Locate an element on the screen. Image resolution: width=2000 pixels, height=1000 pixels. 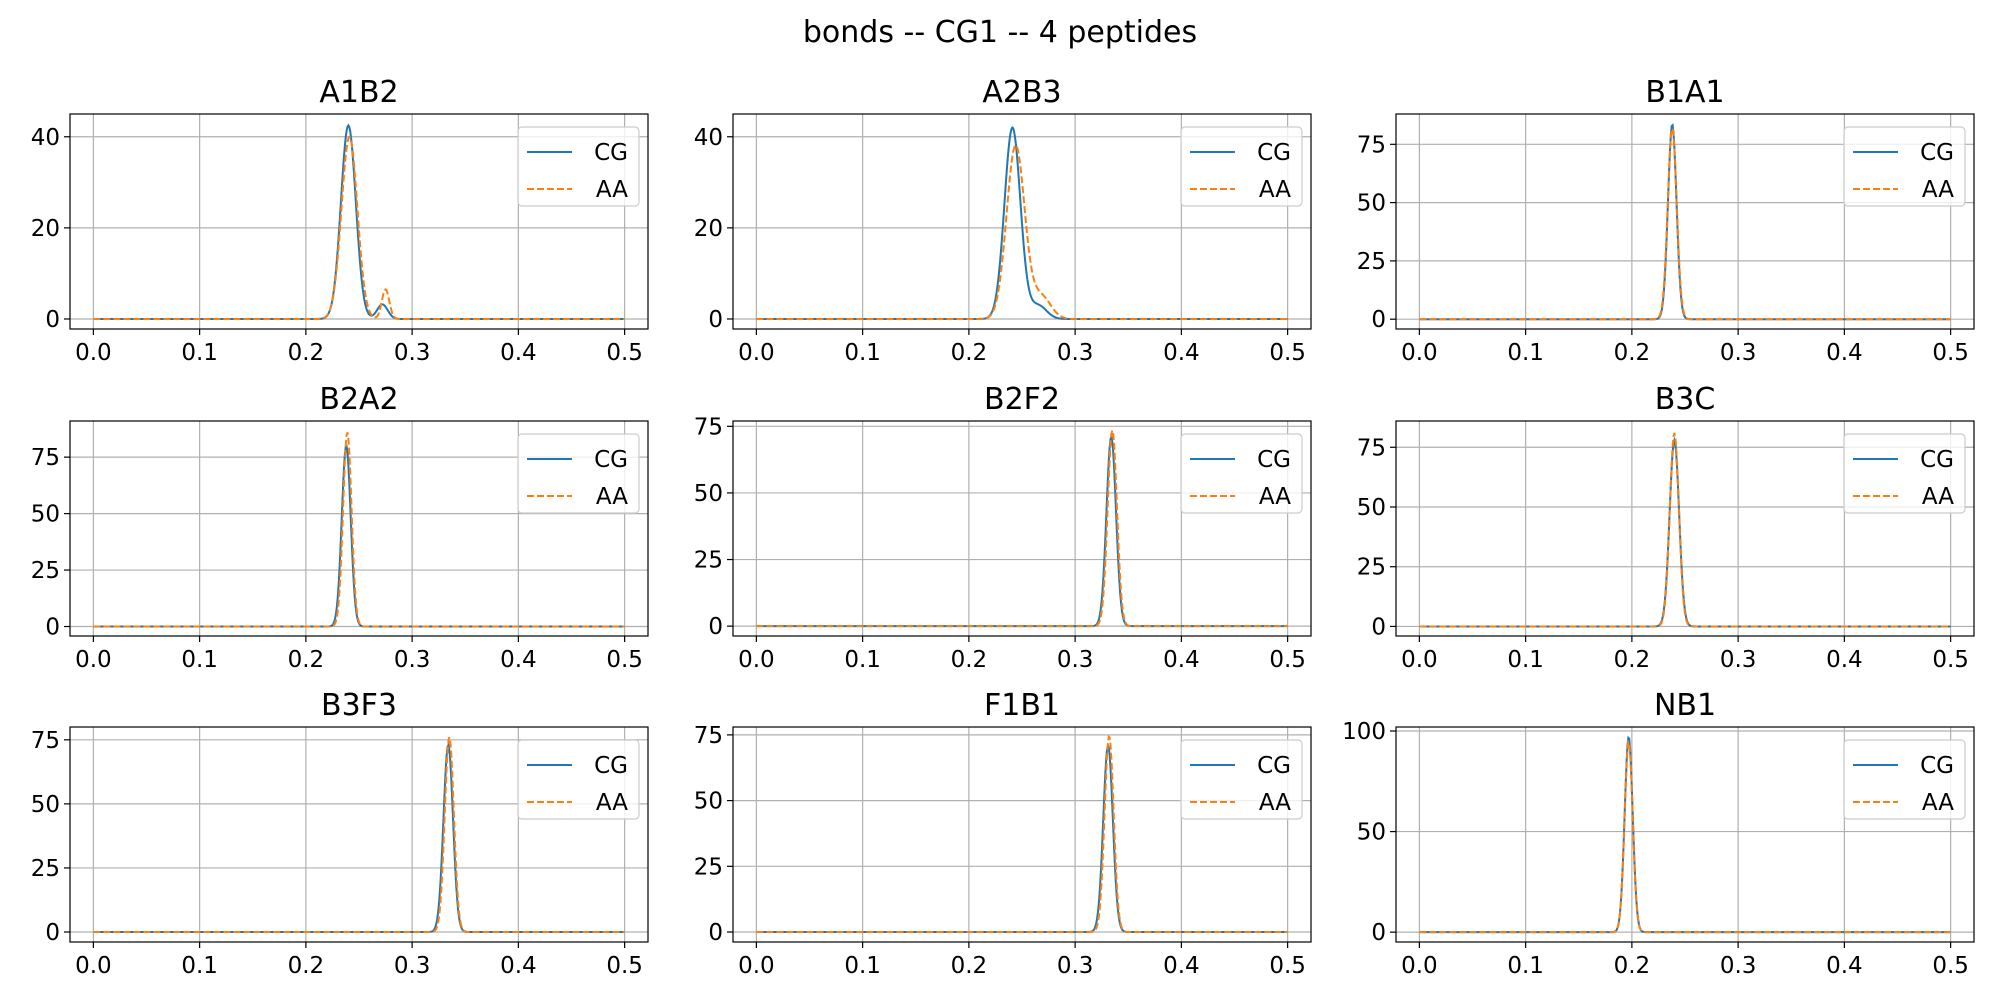
subplot-title: A2B3 is located at coordinates (1021, 92).